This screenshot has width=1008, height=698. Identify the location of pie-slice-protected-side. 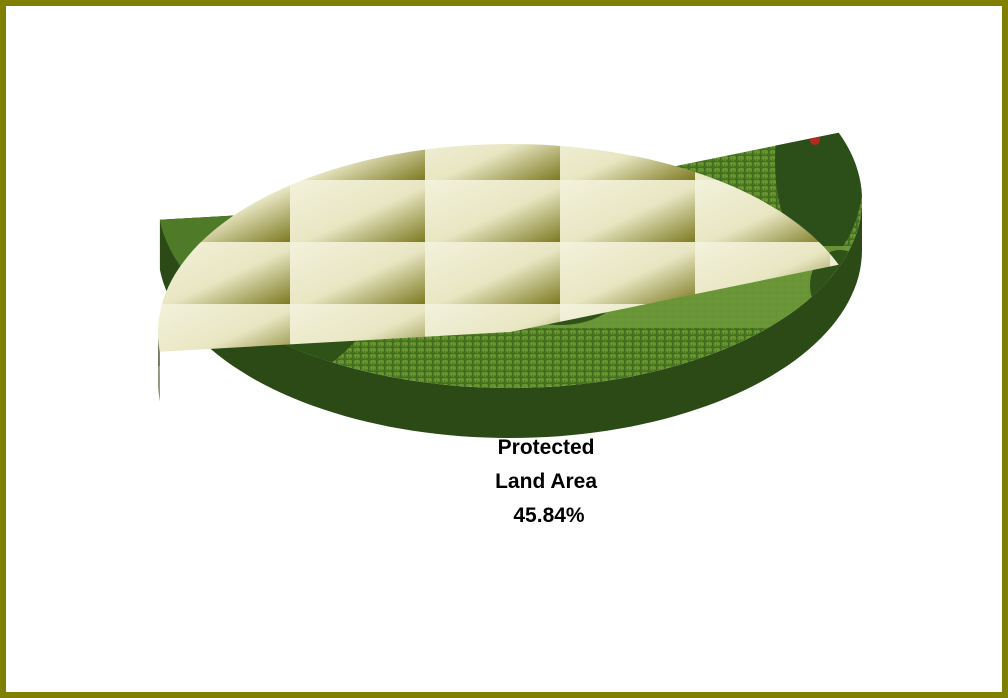
(159, 367).